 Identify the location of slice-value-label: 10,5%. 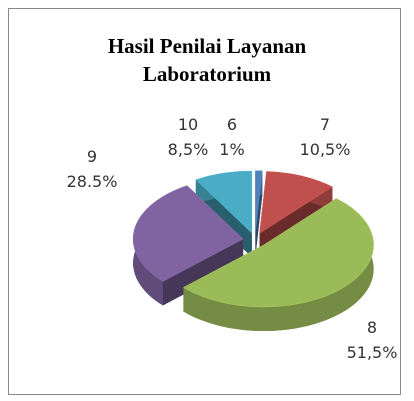
(325, 149).